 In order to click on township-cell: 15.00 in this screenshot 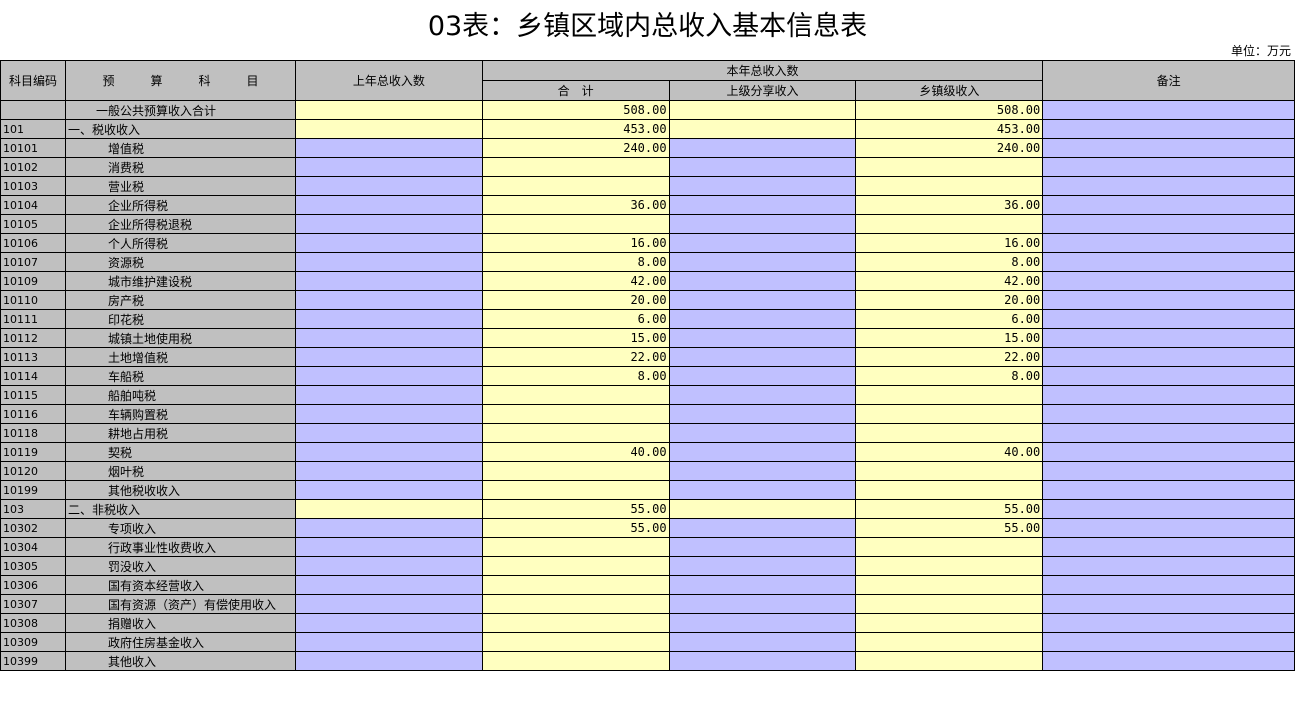, I will do `click(949, 338)`.